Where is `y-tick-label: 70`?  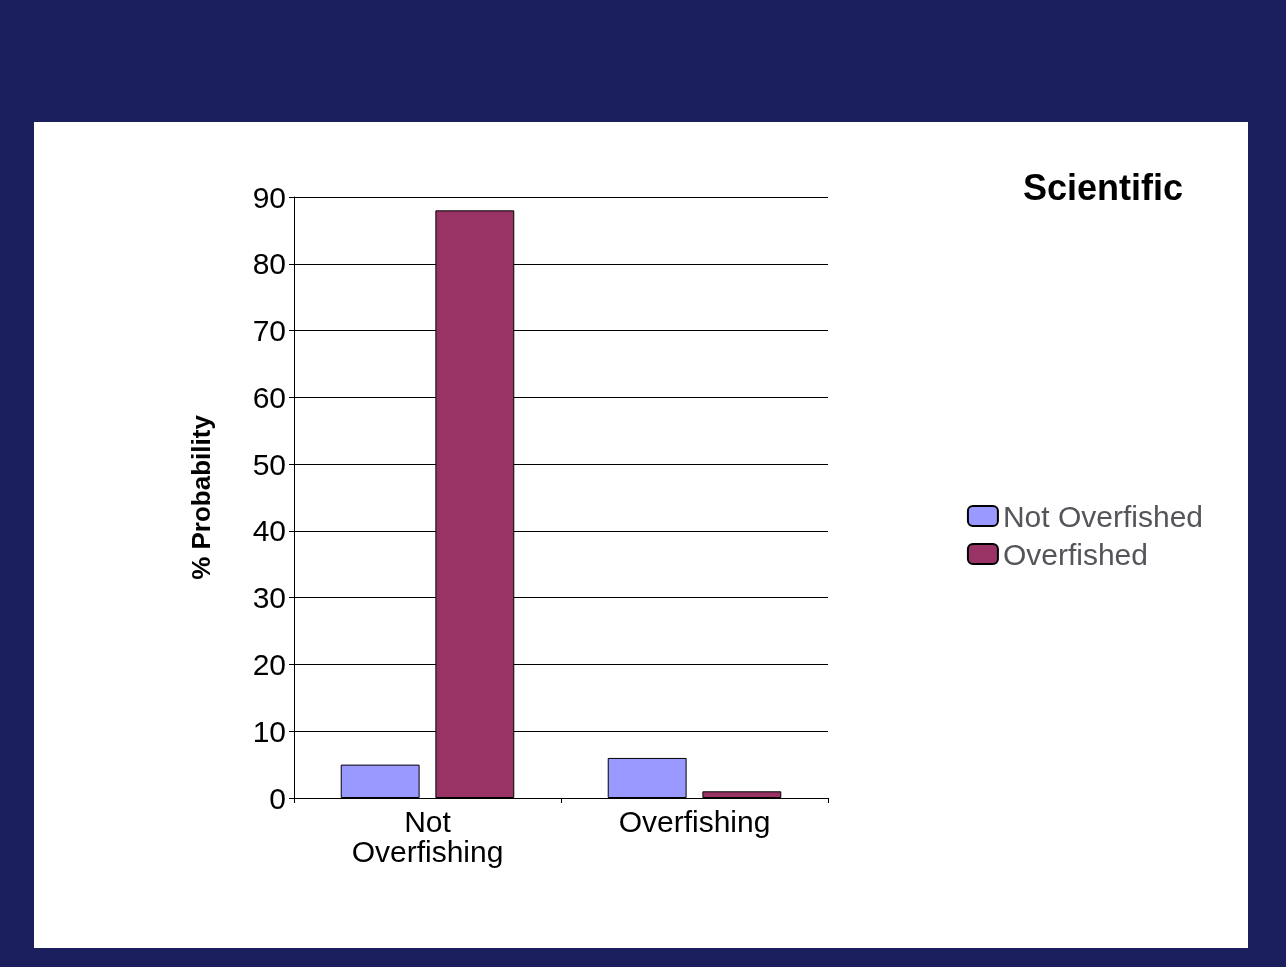
y-tick-label: 70 is located at coordinates (269, 331).